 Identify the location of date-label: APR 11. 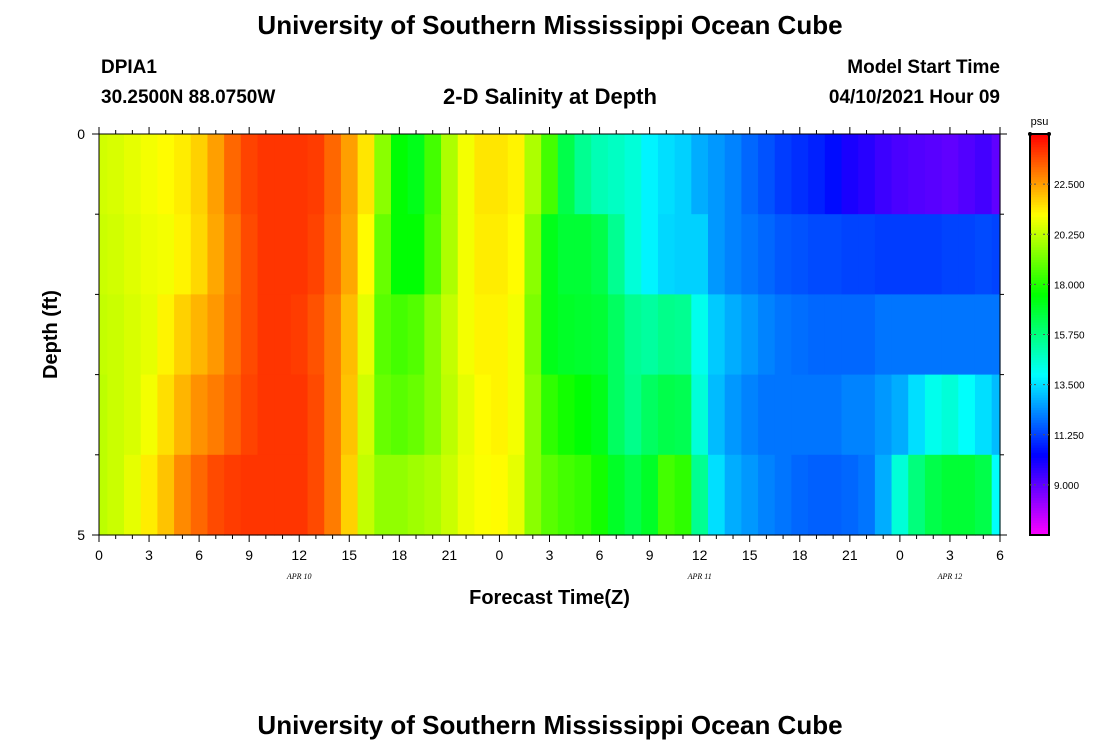
(699, 576).